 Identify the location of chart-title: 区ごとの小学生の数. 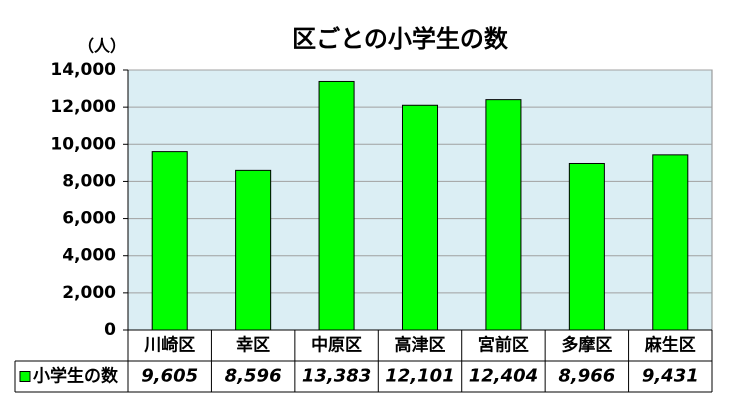
(400, 39).